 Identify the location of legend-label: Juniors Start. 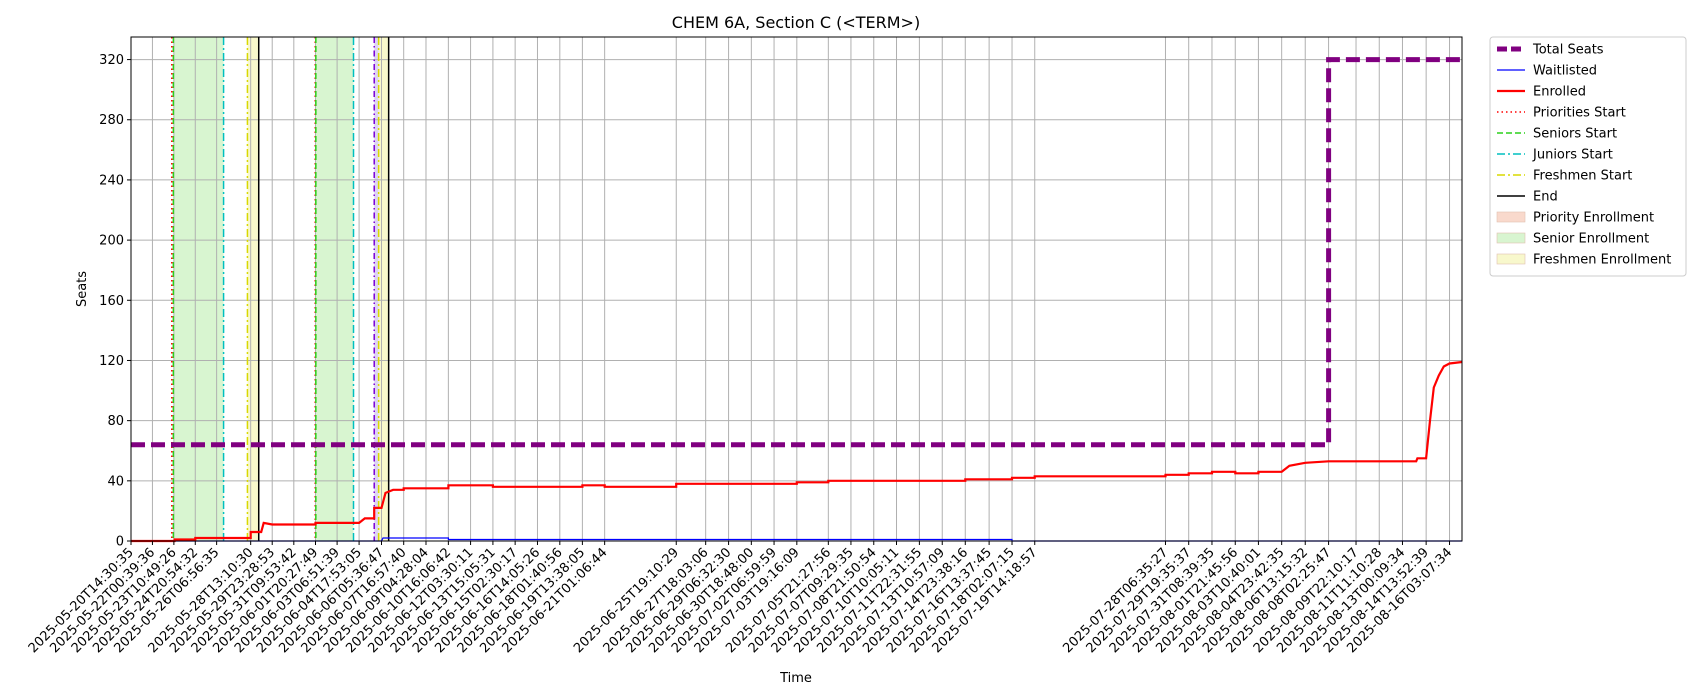
(1572, 155).